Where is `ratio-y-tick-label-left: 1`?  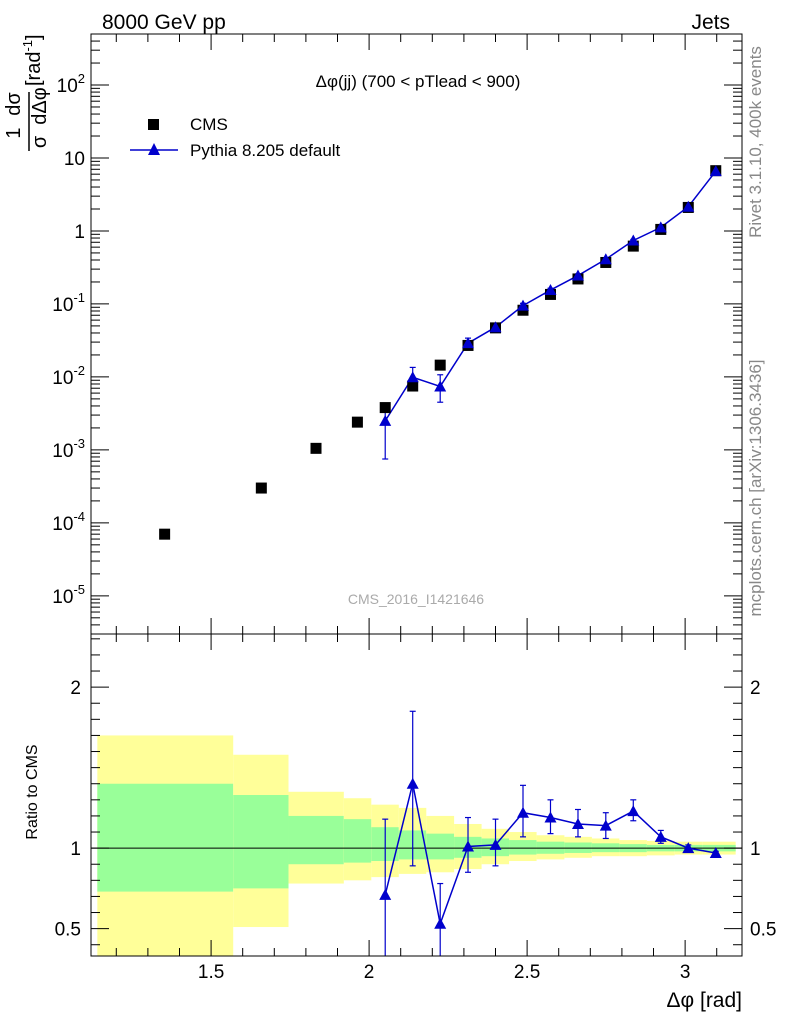
ratio-y-tick-label-left: 1 is located at coordinates (75, 849).